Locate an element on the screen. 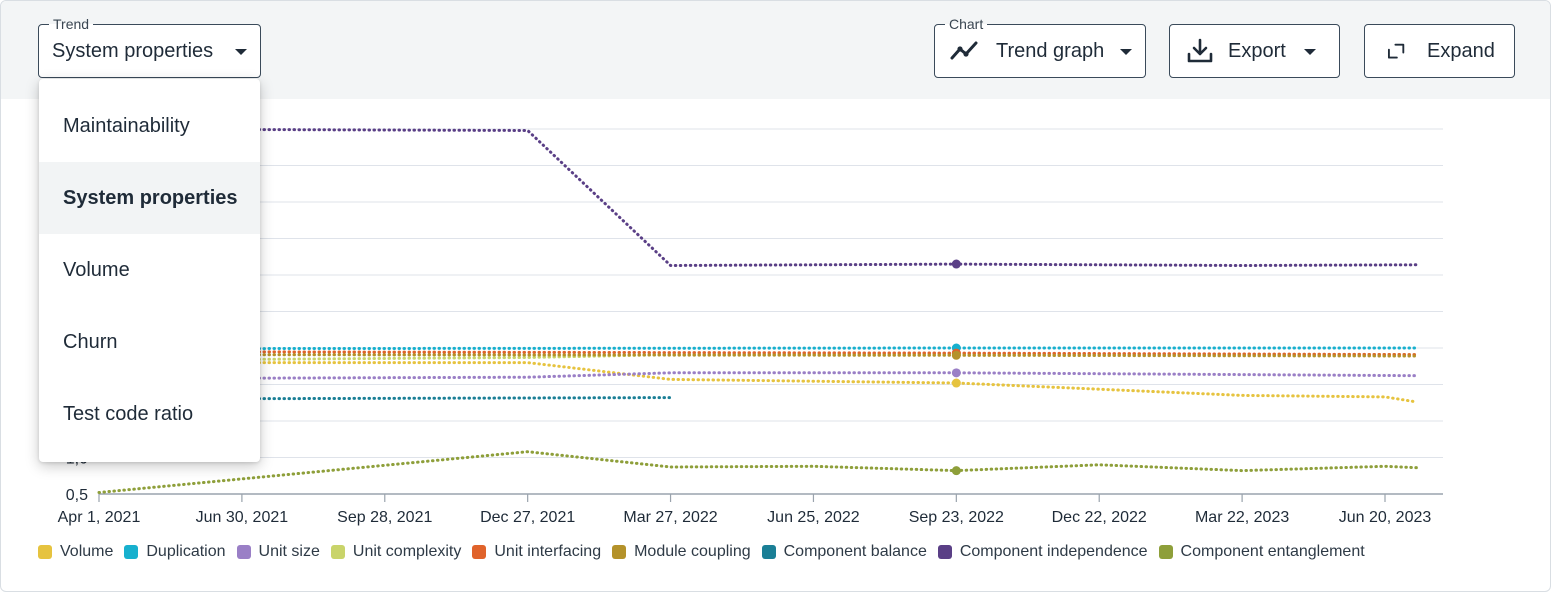 The height and width of the screenshot is (592, 1551). legend-item: Unit complexity is located at coordinates (396, 552).